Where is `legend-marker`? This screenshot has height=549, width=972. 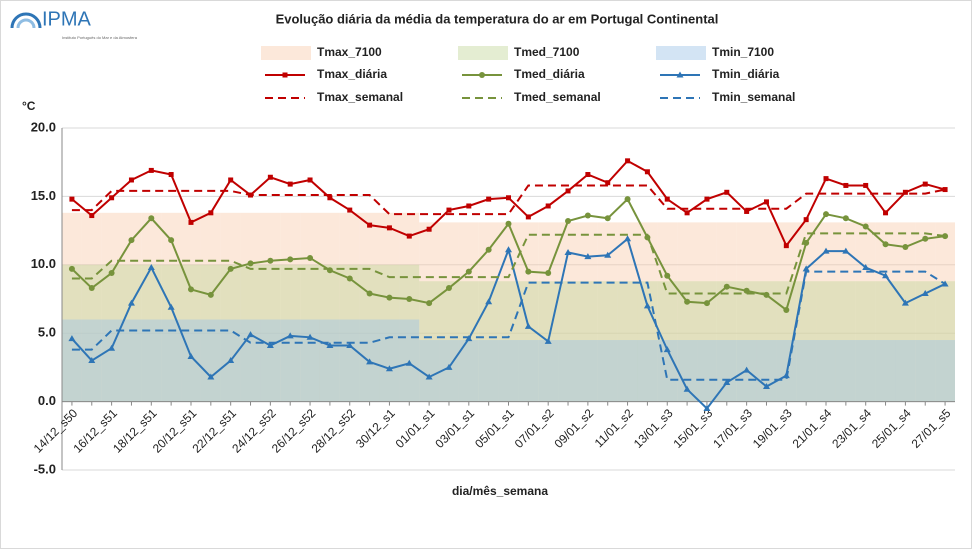 legend-marker is located at coordinates (482, 75).